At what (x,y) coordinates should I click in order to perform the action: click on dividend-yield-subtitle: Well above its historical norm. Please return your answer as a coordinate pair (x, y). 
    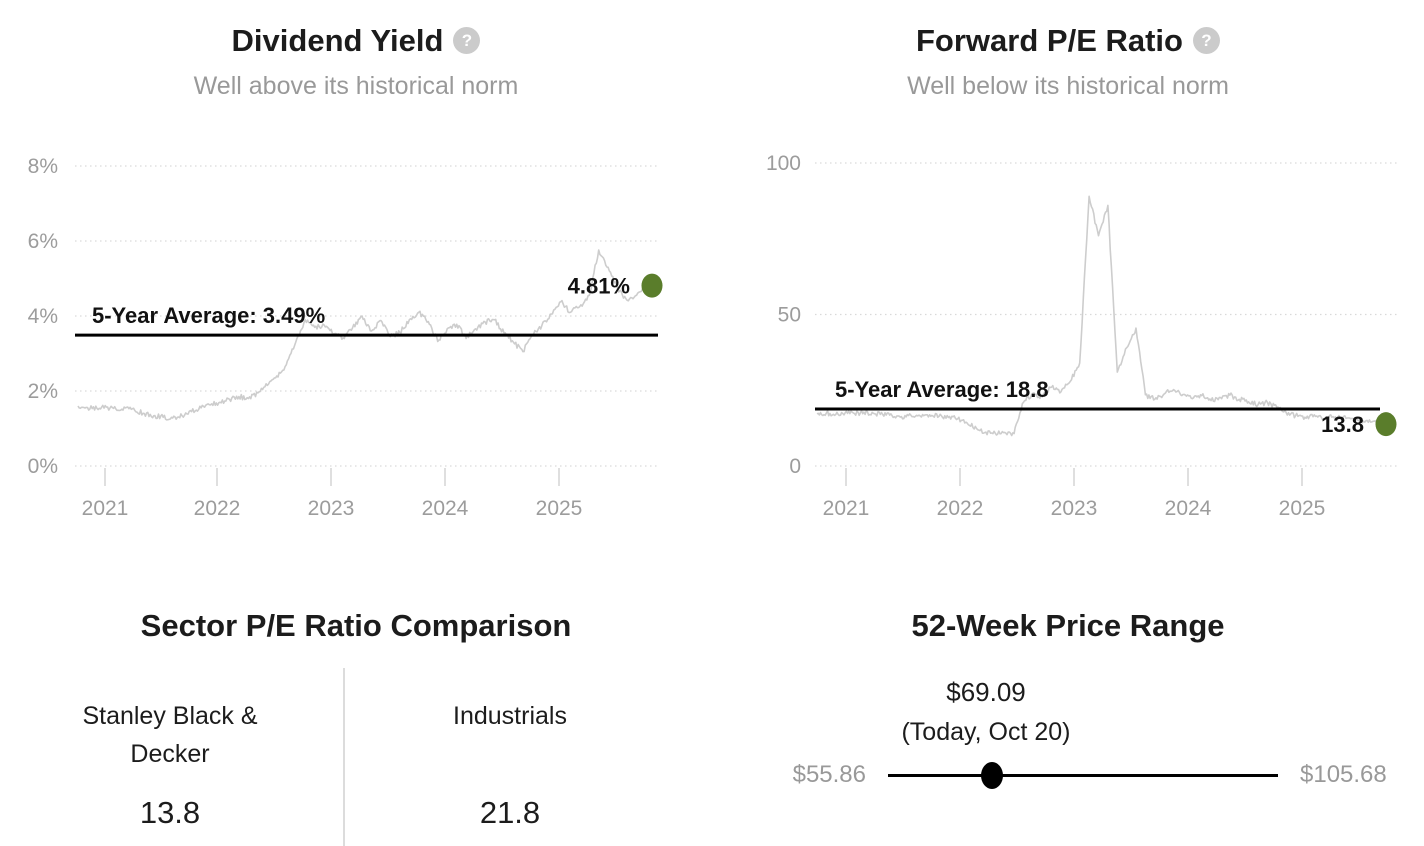
    Looking at the image, I should click on (356, 85).